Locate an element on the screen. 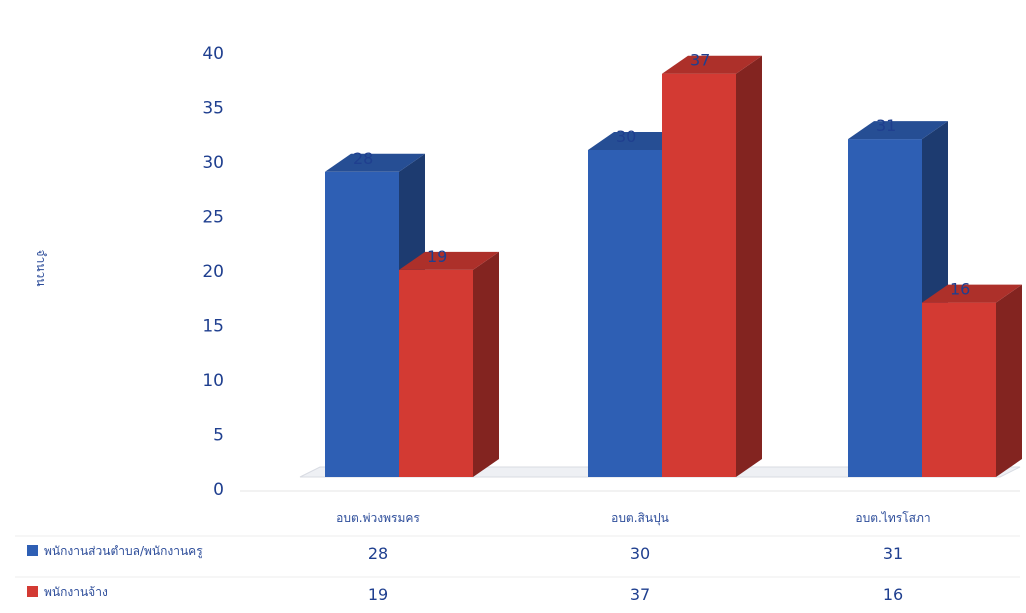  y-tick-label: 40 is located at coordinates (213, 54).